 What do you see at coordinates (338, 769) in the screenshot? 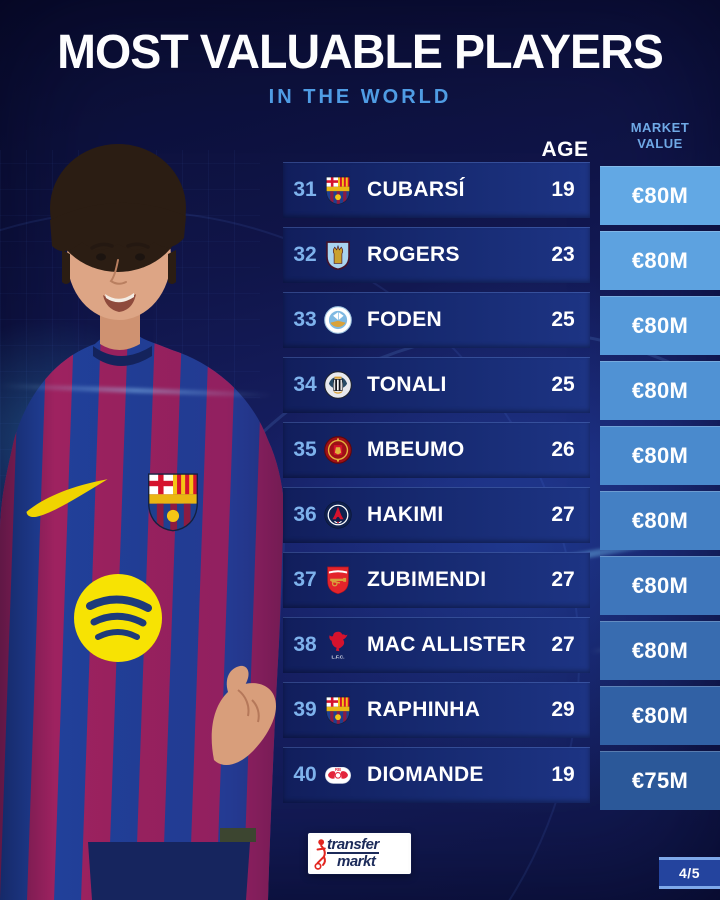
I see `svg-text: RB` at bounding box center [338, 769].